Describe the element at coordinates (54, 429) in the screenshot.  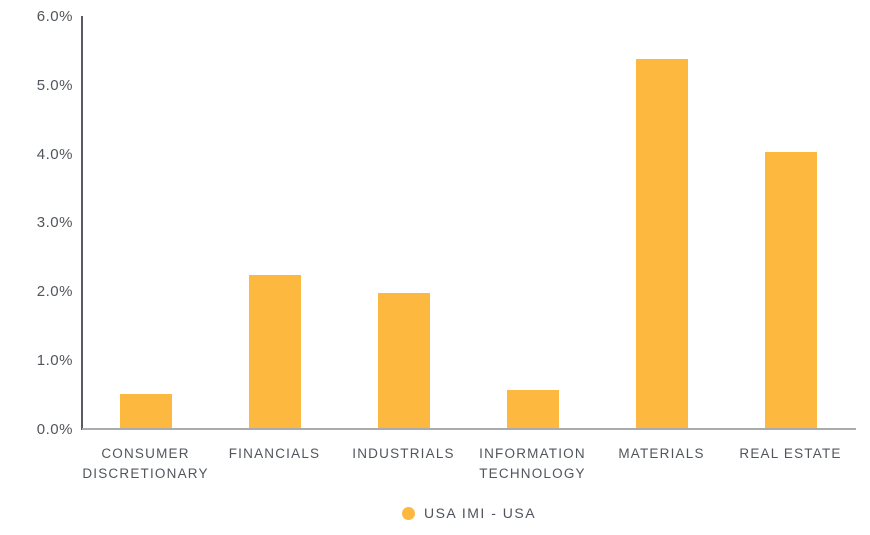
I see `y-axis-tick-0.0: 0.0%` at that location.